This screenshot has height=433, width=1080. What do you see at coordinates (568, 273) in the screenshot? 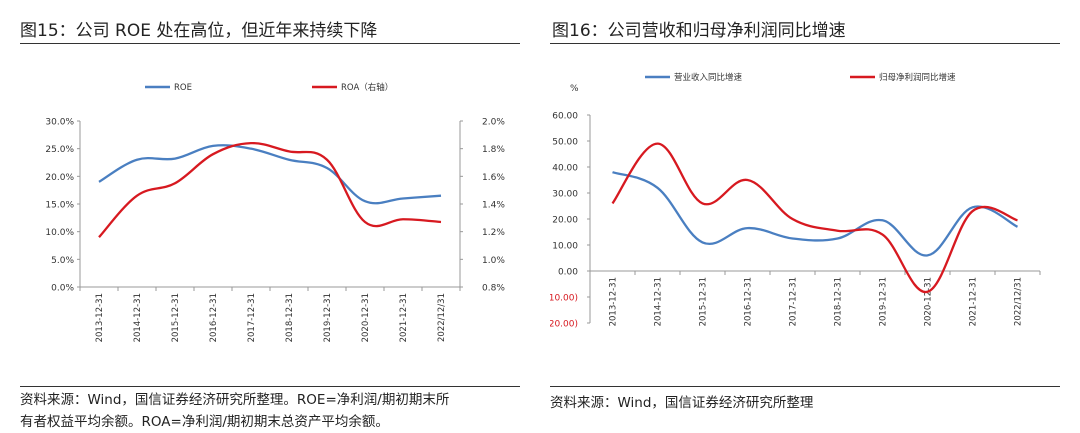
I see `y-tick-label: 0.00` at bounding box center [568, 273].